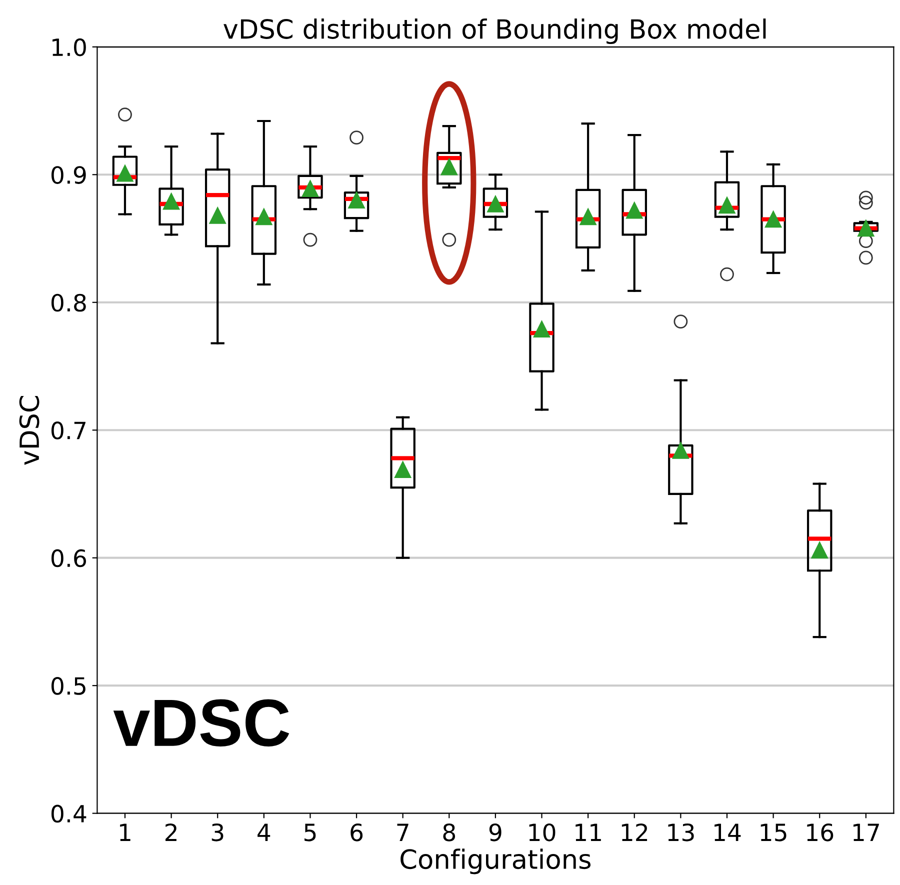 This screenshot has width=900, height=885. What do you see at coordinates (218, 832) in the screenshot?
I see `x-tick-label: 3` at bounding box center [218, 832].